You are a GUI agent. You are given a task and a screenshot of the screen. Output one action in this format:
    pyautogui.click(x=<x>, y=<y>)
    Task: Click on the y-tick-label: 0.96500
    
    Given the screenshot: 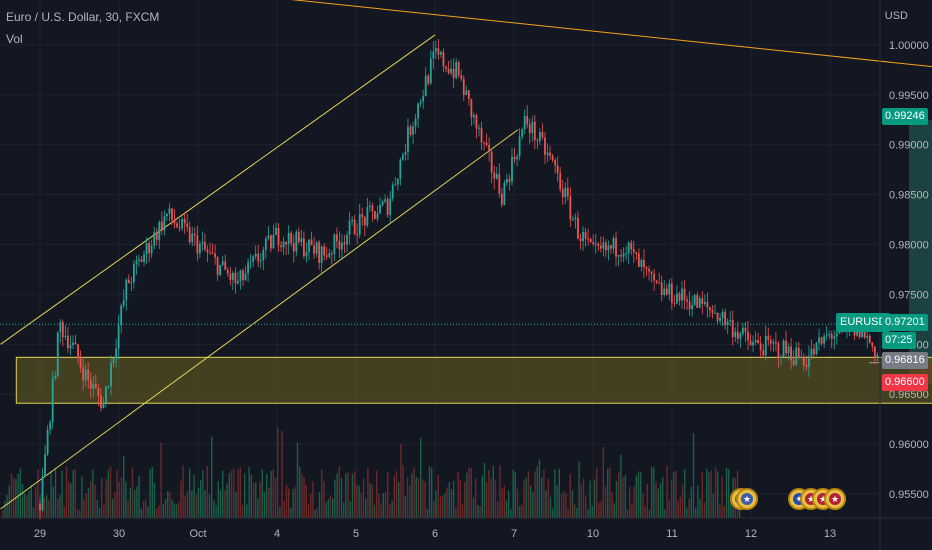 What is the action you would take?
    pyautogui.click(x=909, y=395)
    